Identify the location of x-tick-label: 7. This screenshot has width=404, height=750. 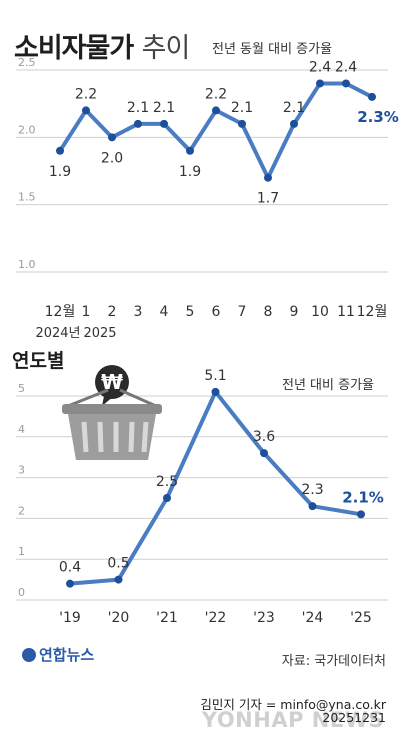
(242, 312).